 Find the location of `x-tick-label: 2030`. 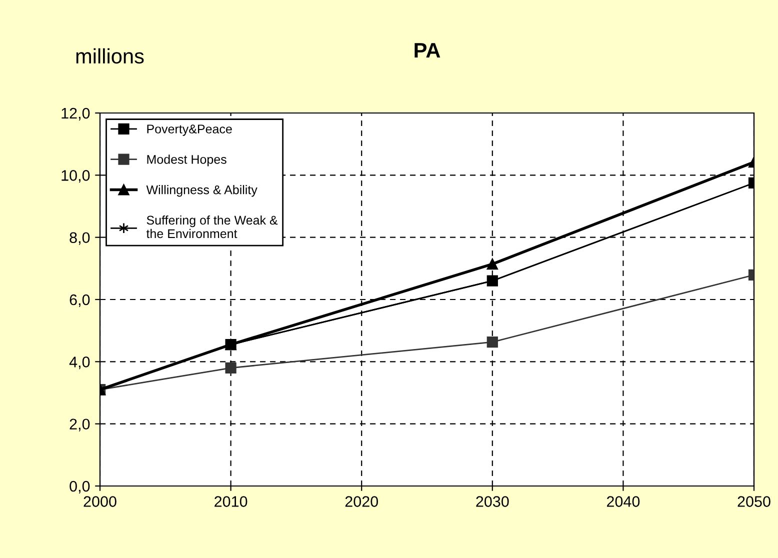

x-tick-label: 2030 is located at coordinates (492, 501).